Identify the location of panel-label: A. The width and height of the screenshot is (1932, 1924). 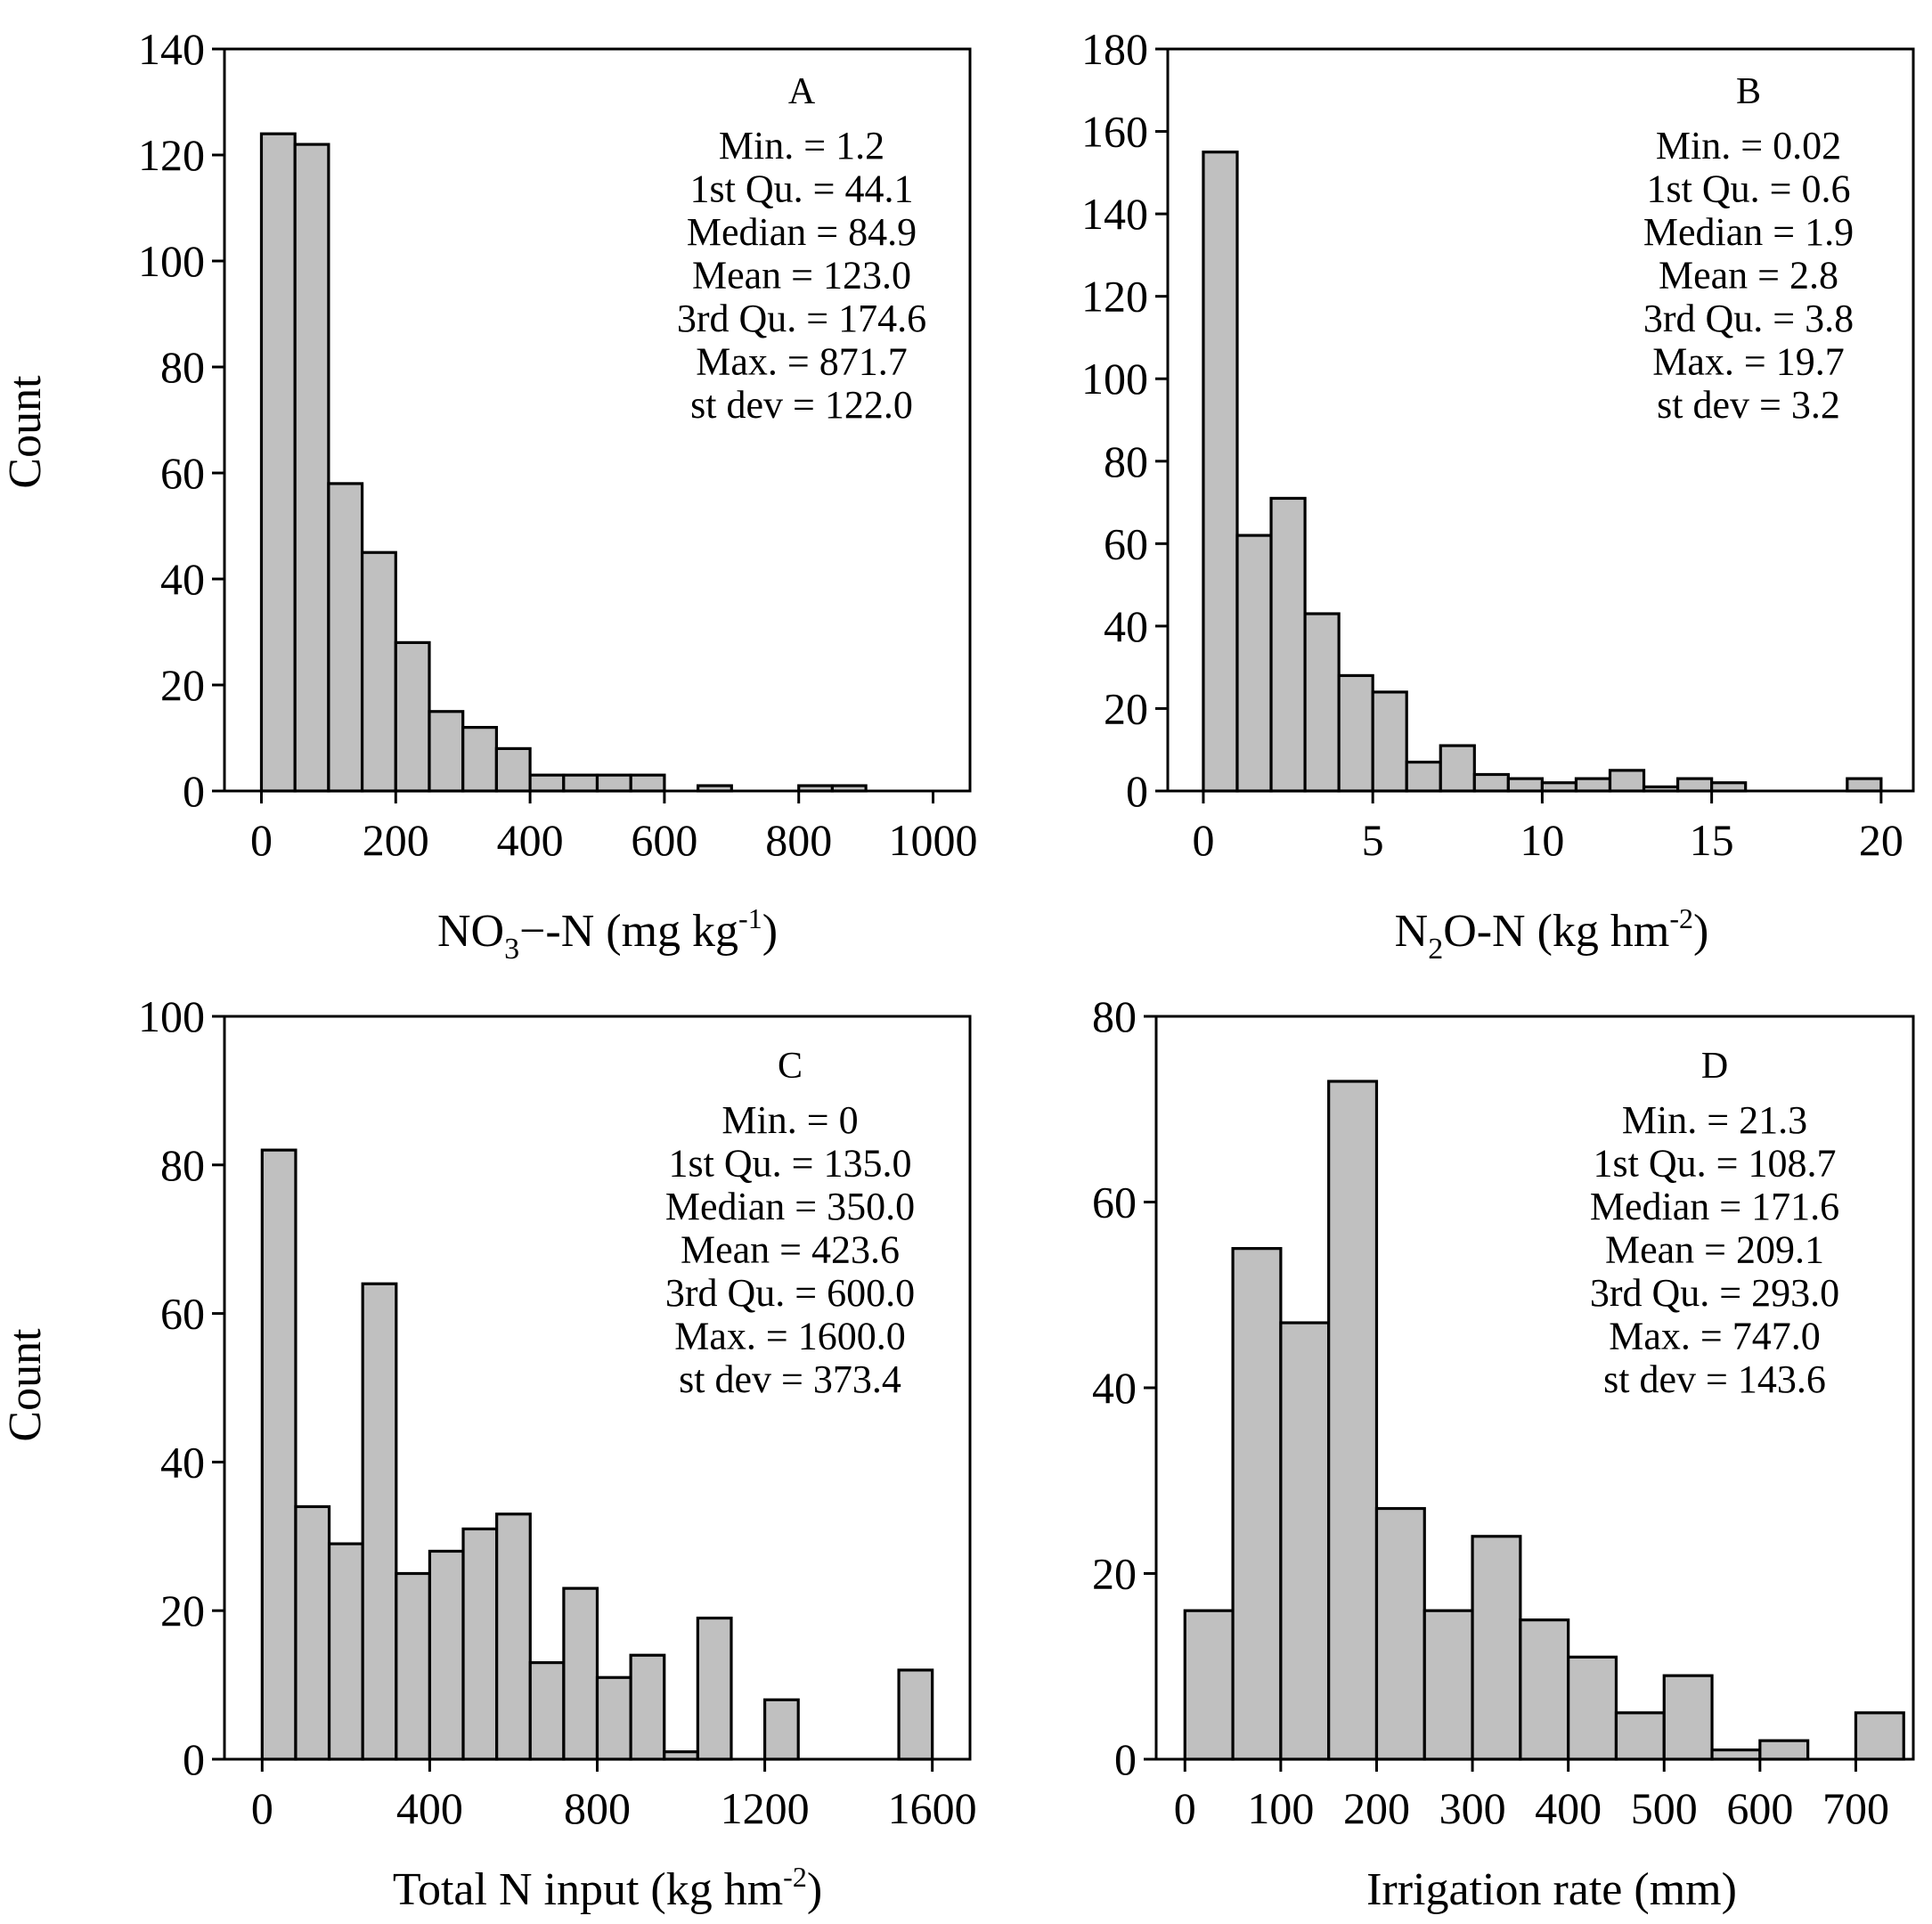
(802, 91).